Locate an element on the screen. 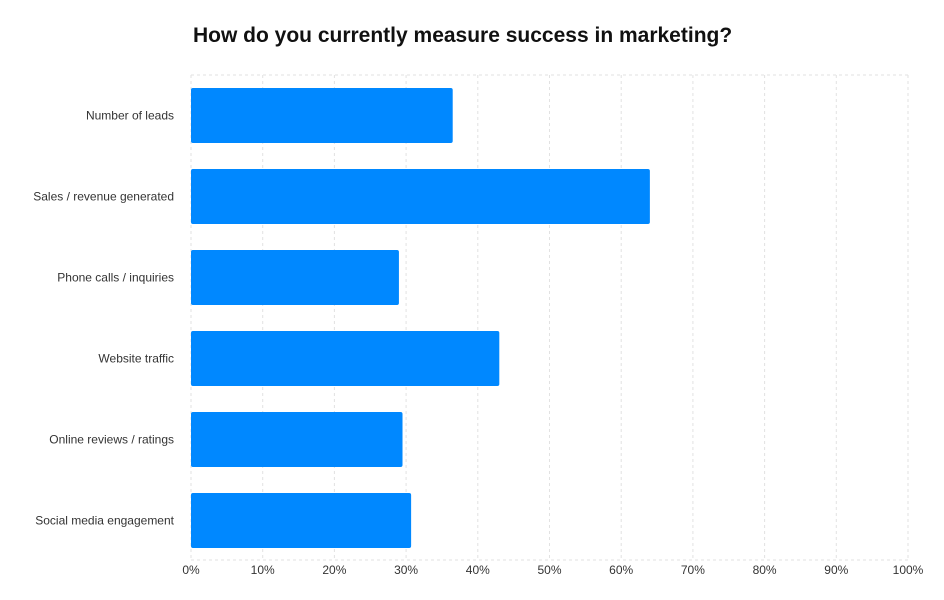 This screenshot has height=600, width=944. x-axis-tick-labels: 0% 10% 20% 30% 40% 50% 60% 70% 80% 90% 100% is located at coordinates (552, 570).